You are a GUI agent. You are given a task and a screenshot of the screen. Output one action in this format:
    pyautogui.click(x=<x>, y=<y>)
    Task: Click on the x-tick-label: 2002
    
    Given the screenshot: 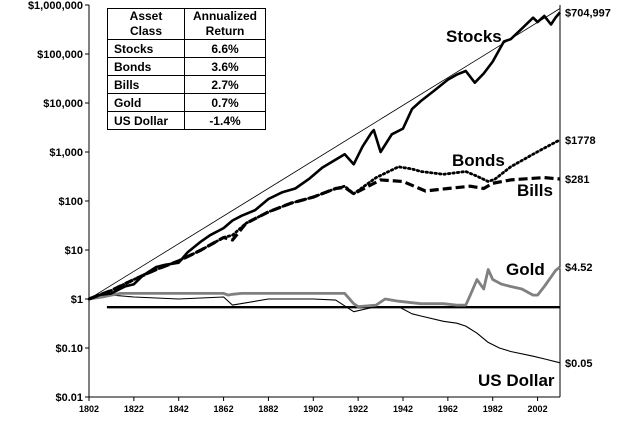 What is the action you would take?
    pyautogui.click(x=538, y=409)
    